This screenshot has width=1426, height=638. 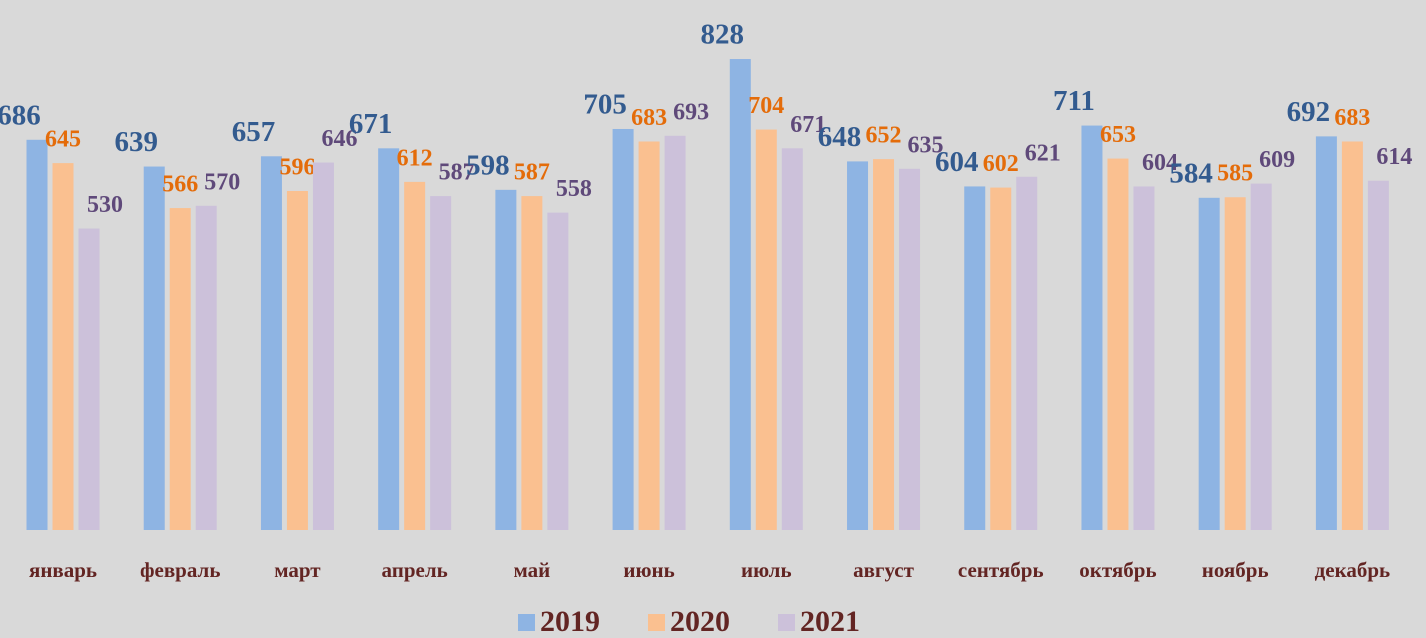 What do you see at coordinates (415, 570) in the screenshot?
I see `x-tick-label: апрель` at bounding box center [415, 570].